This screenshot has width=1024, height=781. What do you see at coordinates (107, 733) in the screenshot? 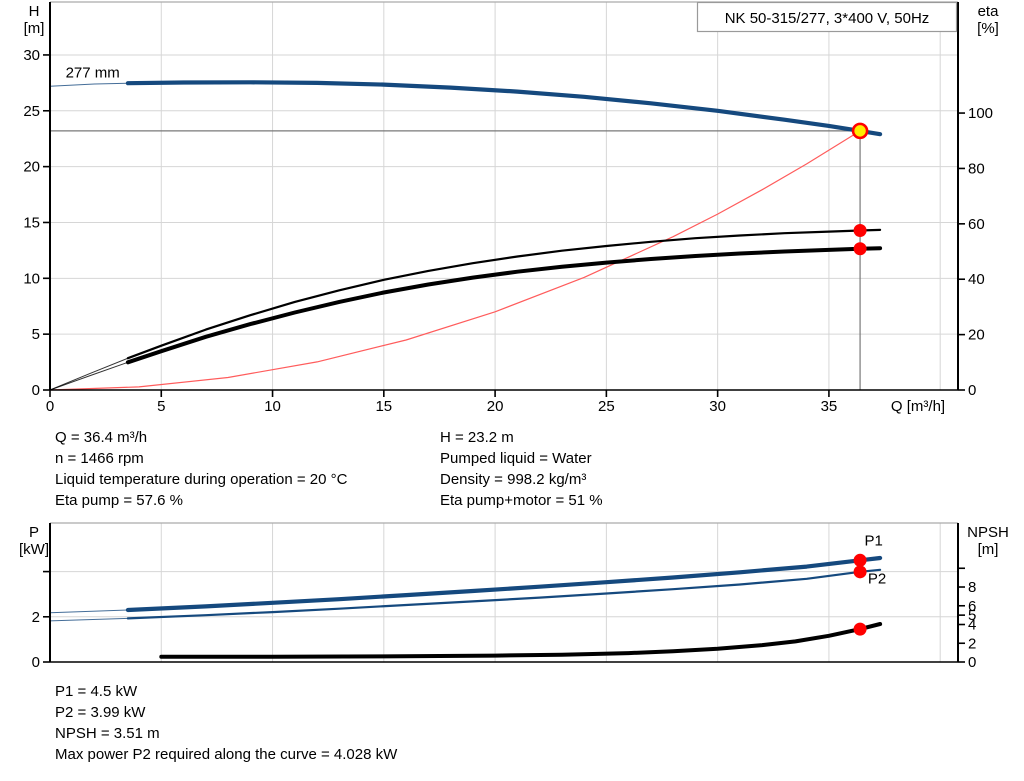
I see `info-line-npsh: NPSH = 3.51 m` at bounding box center [107, 733].